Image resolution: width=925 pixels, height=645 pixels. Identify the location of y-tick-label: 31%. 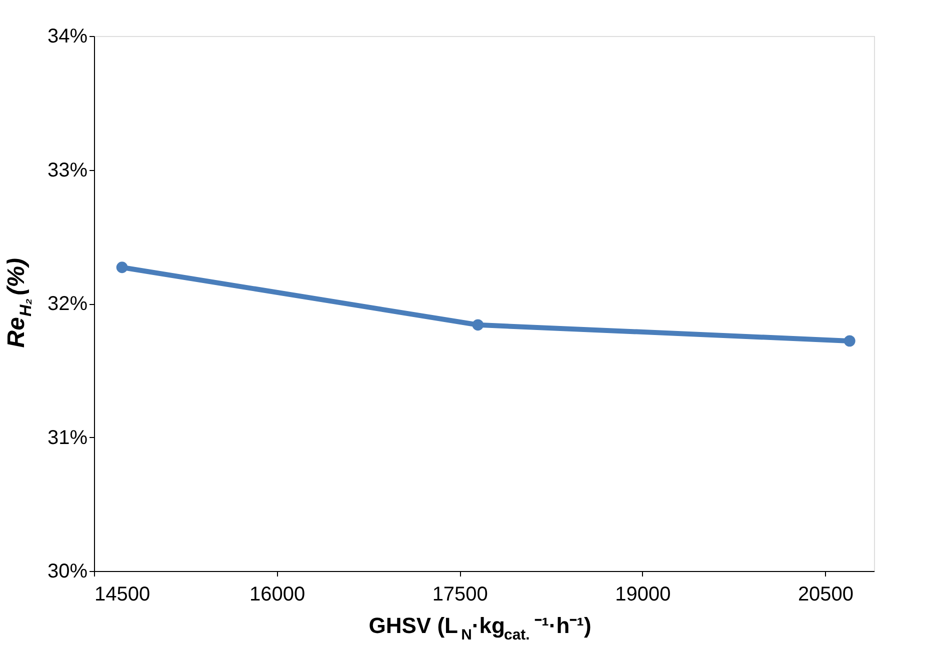
(67, 437).